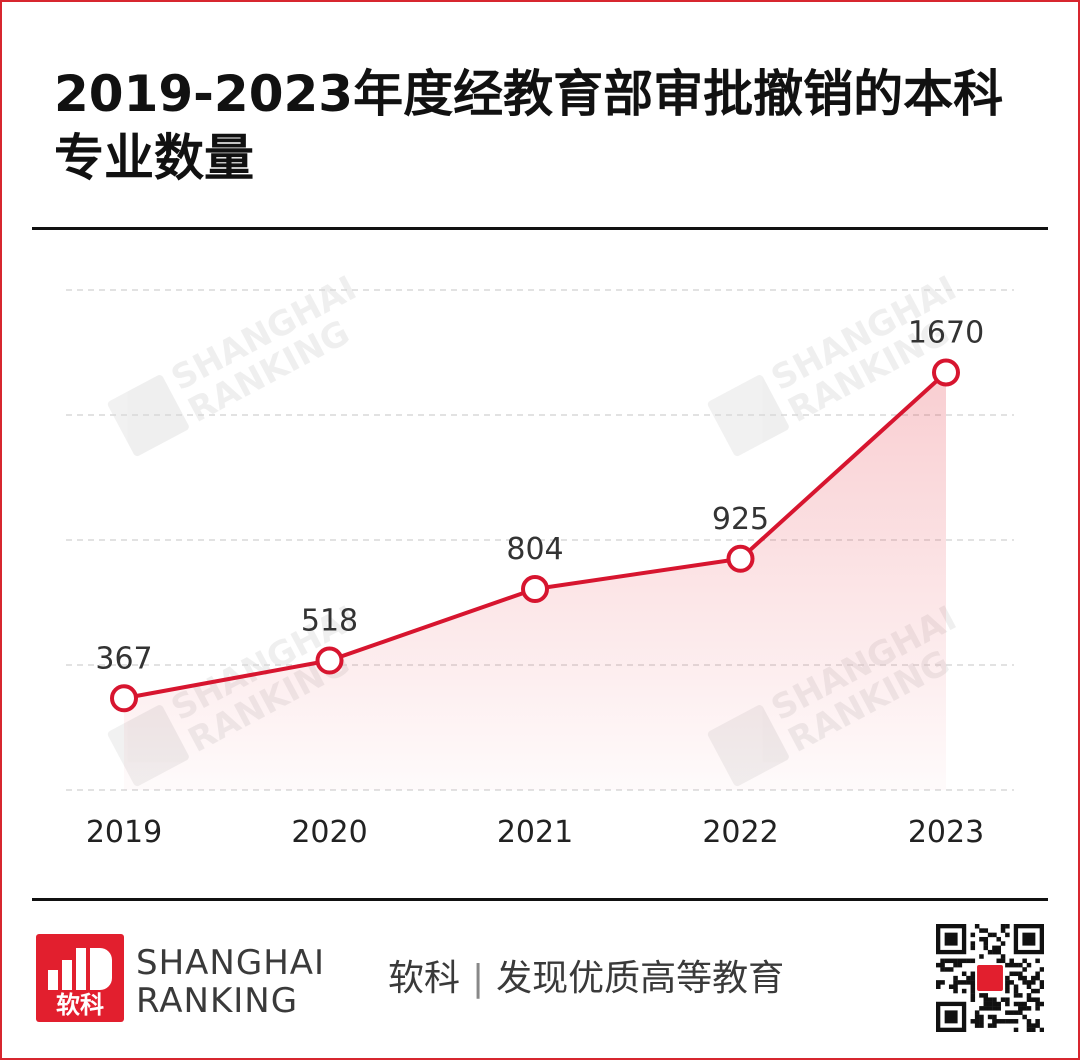  I want to click on data-label: 804, so click(534, 549).